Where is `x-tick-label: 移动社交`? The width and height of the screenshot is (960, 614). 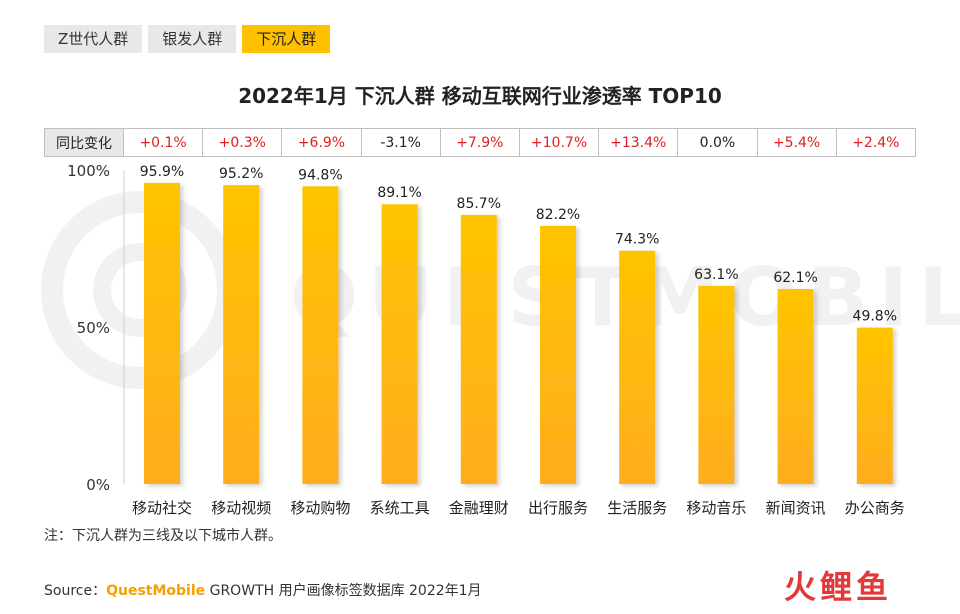
x-tick-label: 移动社交 is located at coordinates (162, 508).